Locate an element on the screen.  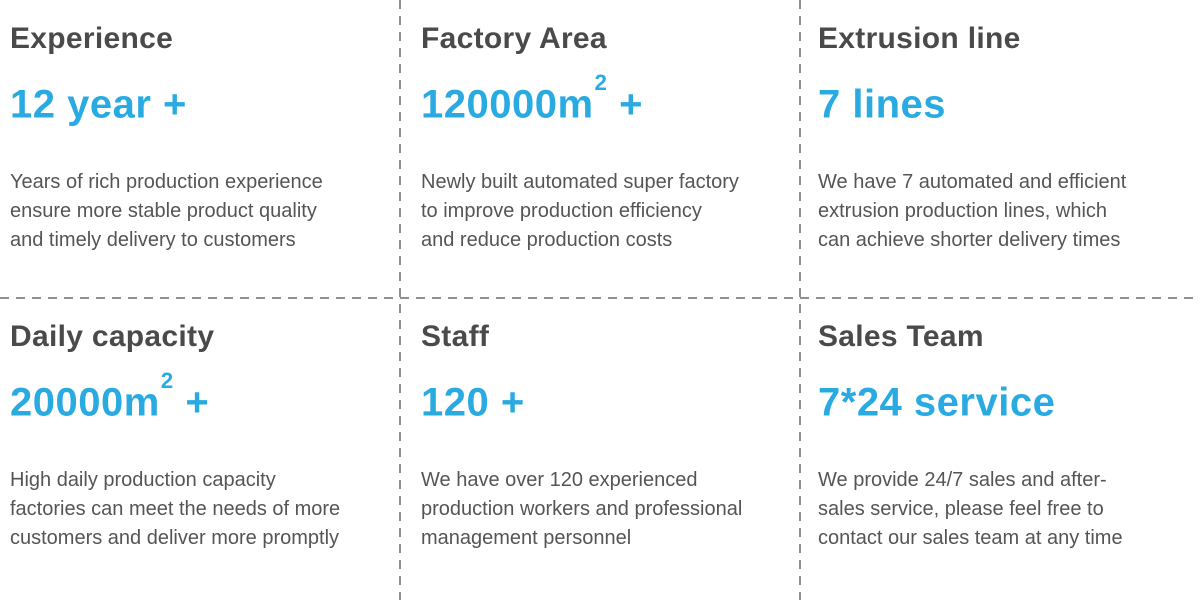
stat-title: Daily capacity is located at coordinates (112, 336).